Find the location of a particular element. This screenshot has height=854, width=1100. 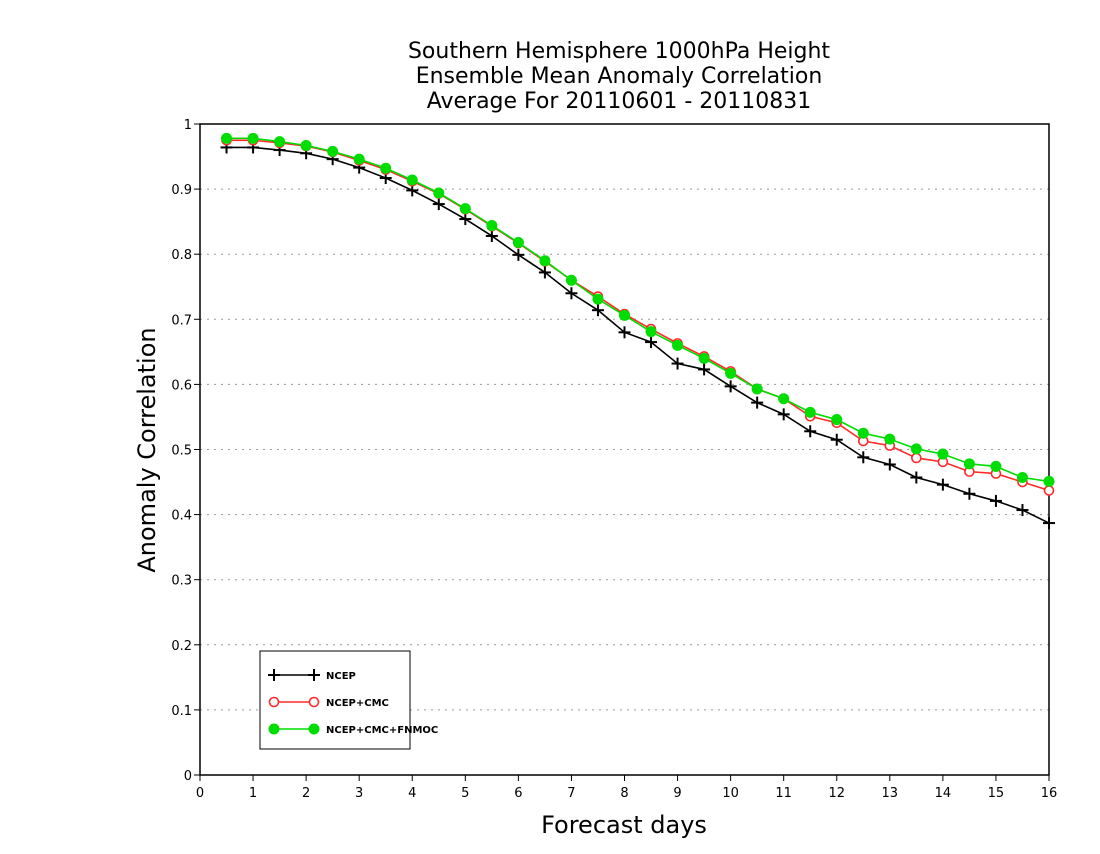

x-tick-label: 14 is located at coordinates (943, 793).